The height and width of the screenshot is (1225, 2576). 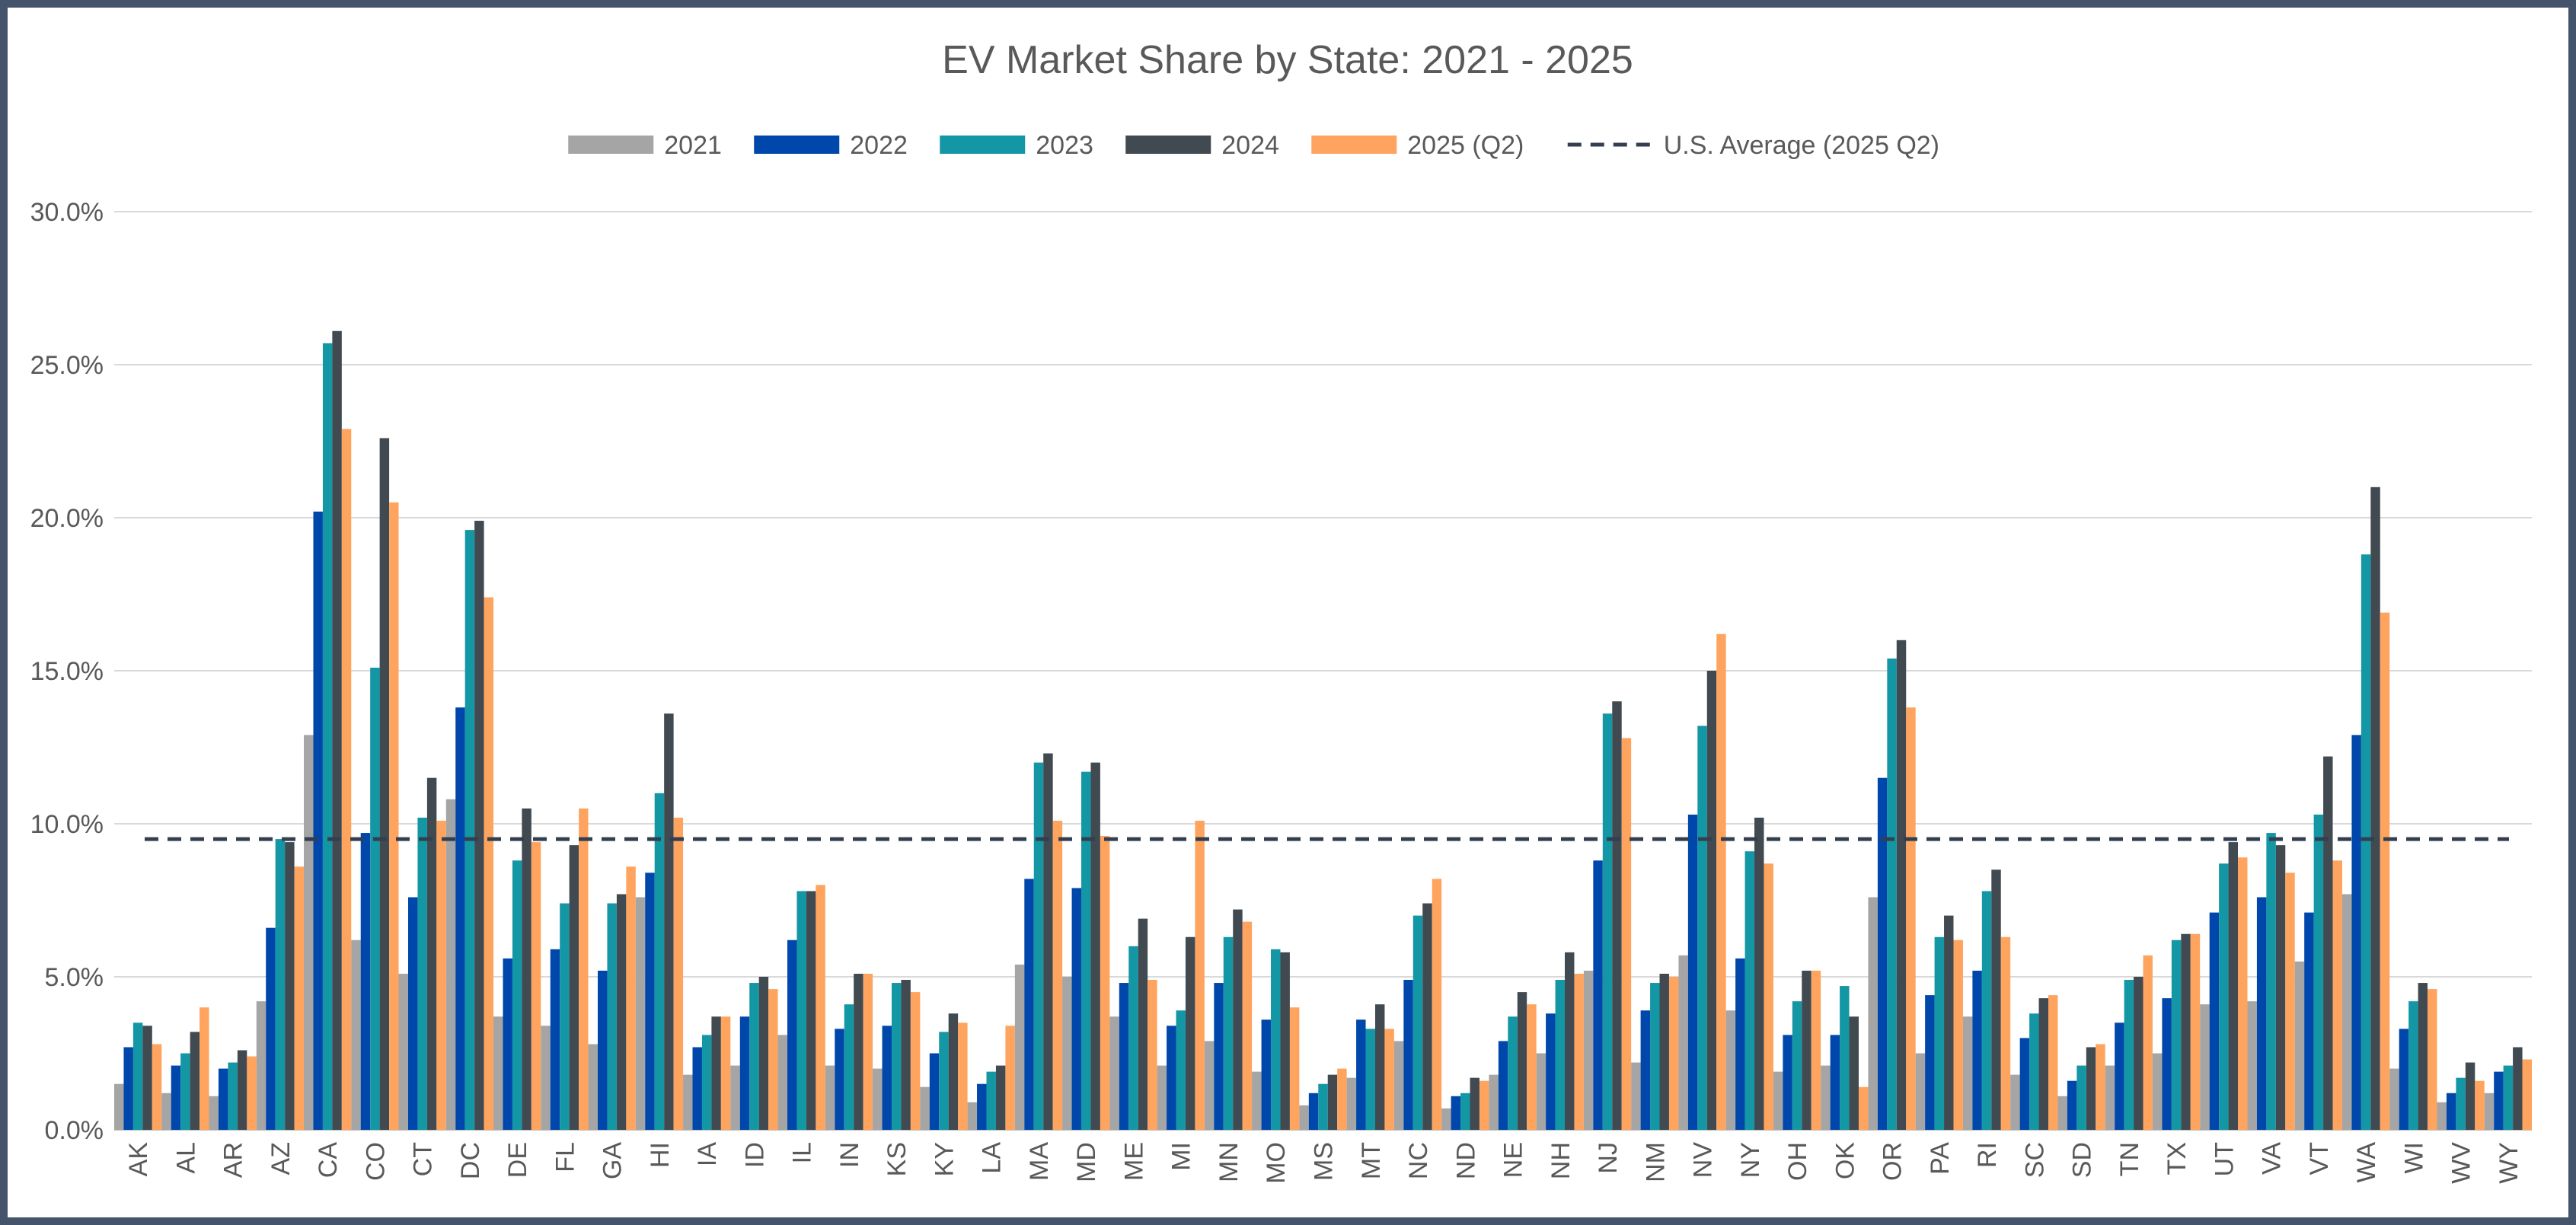 What do you see at coordinates (1361, 1074) in the screenshot?
I see `bar-mt-2022` at bounding box center [1361, 1074].